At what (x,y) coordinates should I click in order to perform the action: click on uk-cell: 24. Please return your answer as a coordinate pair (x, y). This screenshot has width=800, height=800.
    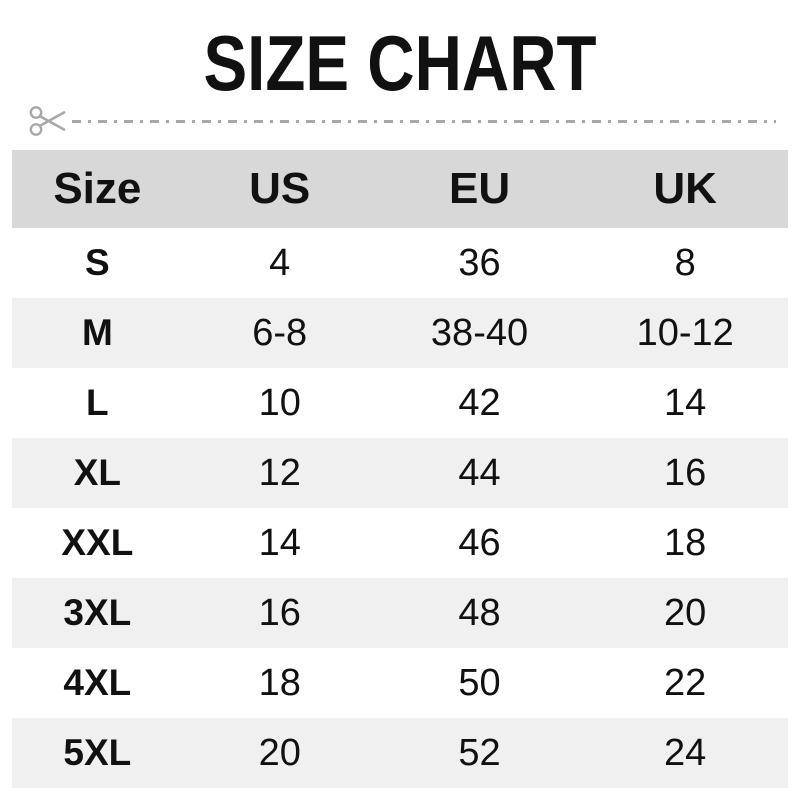
    Looking at the image, I should click on (685, 752).